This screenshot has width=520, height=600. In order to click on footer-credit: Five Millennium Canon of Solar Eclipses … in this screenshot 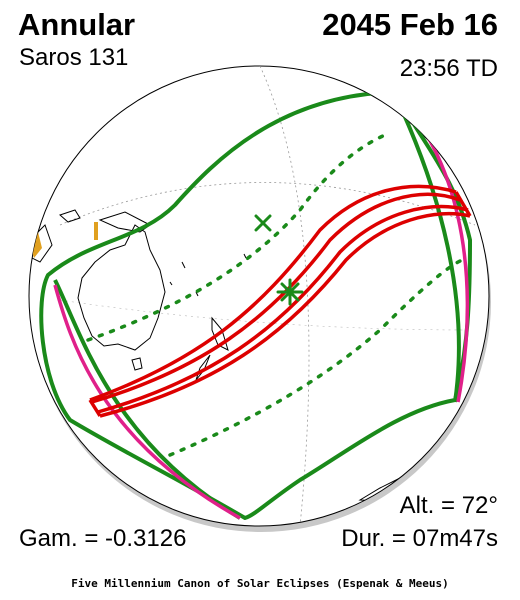, I will do `click(260, 583)`.